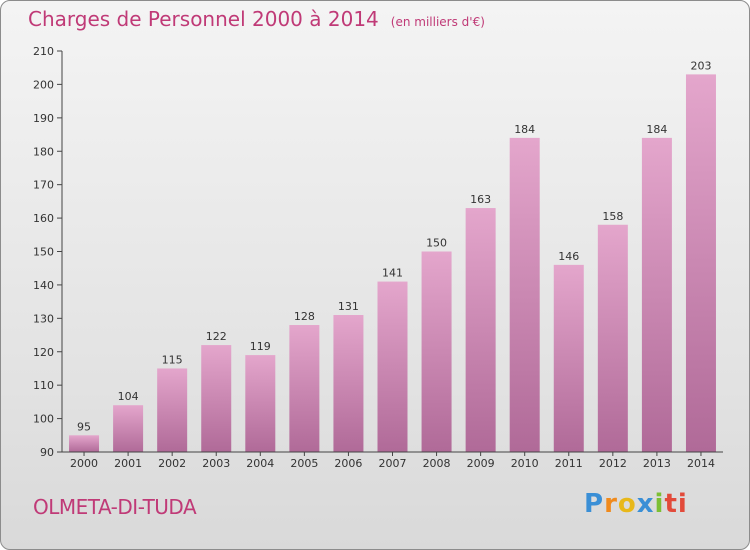 This screenshot has width=750, height=550. Describe the element at coordinates (203, 19) in the screenshot. I see `title-text: Charges de Personnel 2000 à 2014` at that location.